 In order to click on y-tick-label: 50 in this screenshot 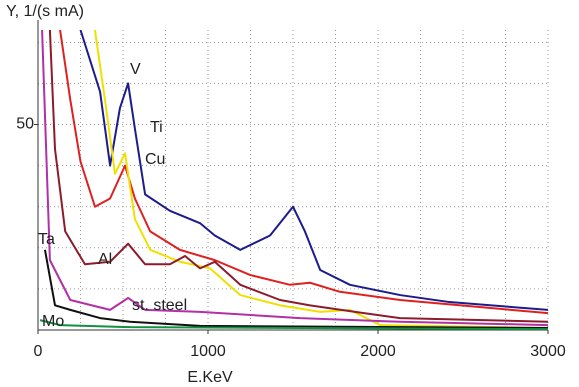, I will do `click(25, 124)`.